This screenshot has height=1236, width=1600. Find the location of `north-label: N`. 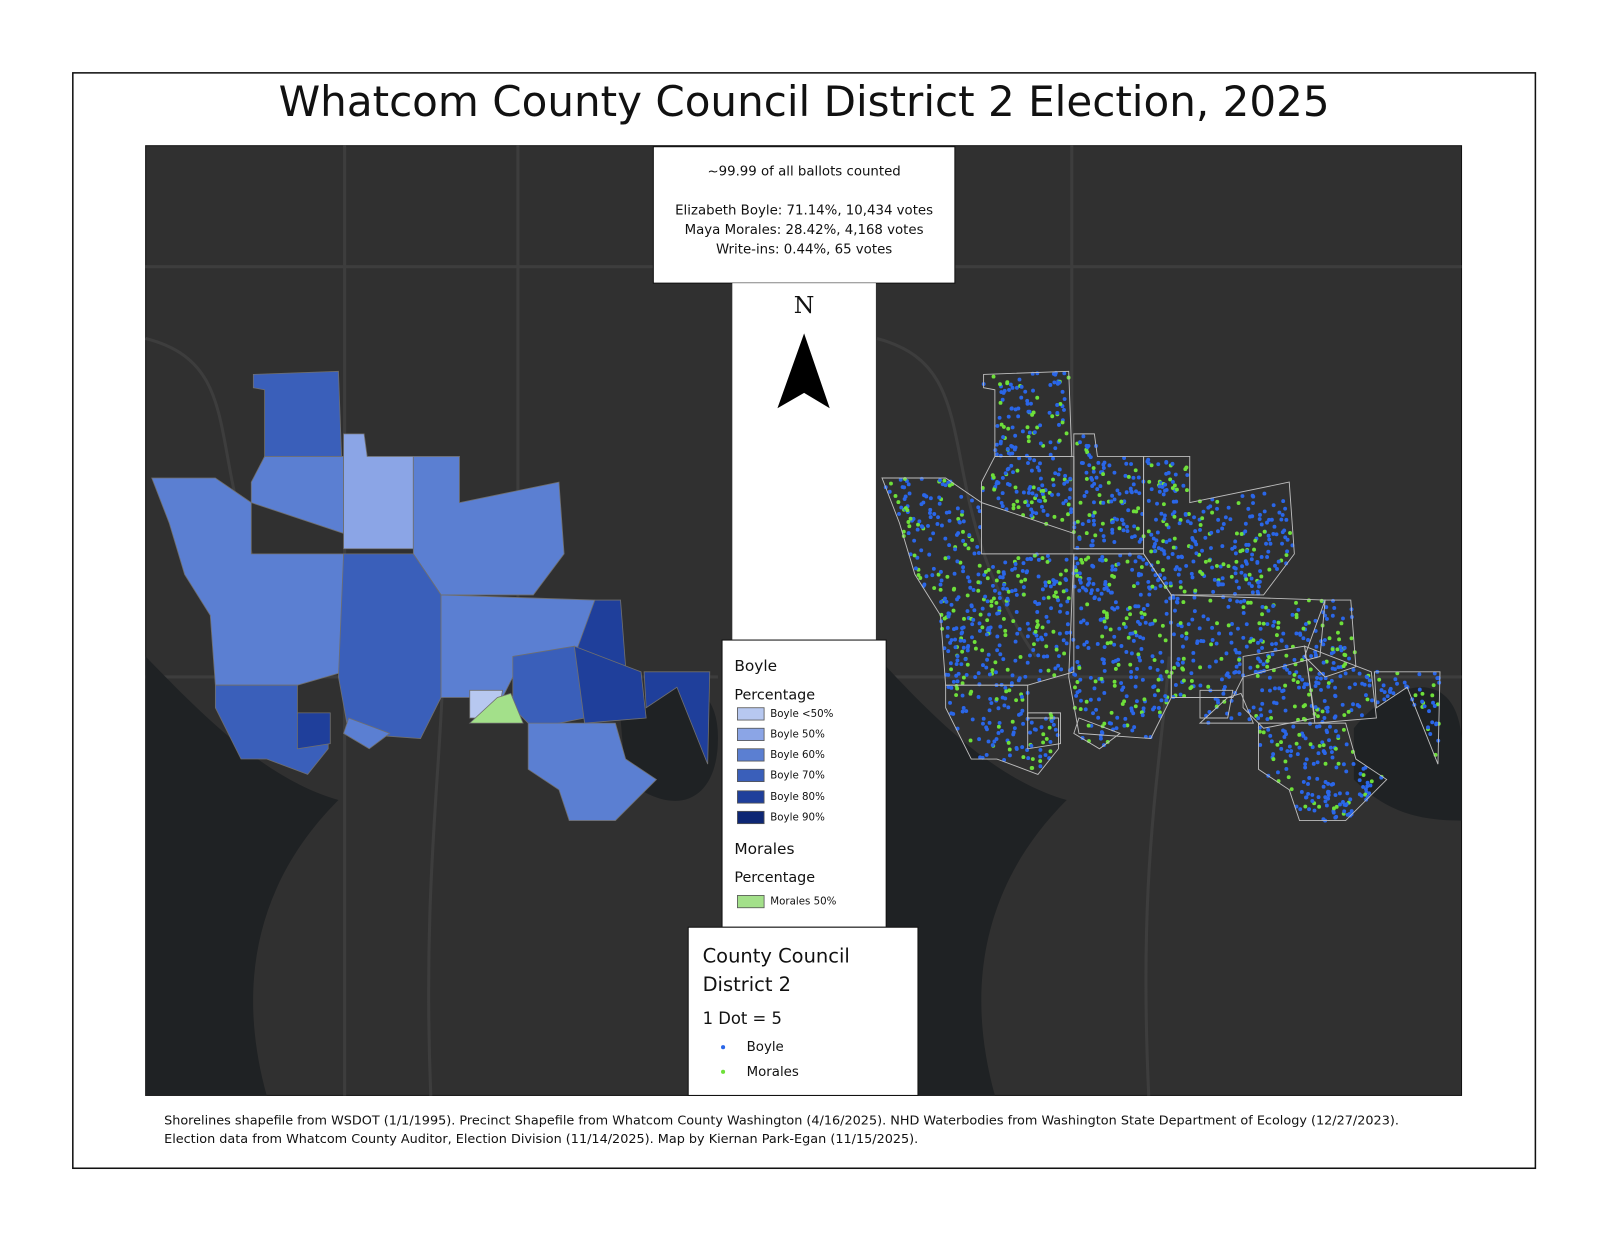

north-label: N is located at coordinates (804, 305).